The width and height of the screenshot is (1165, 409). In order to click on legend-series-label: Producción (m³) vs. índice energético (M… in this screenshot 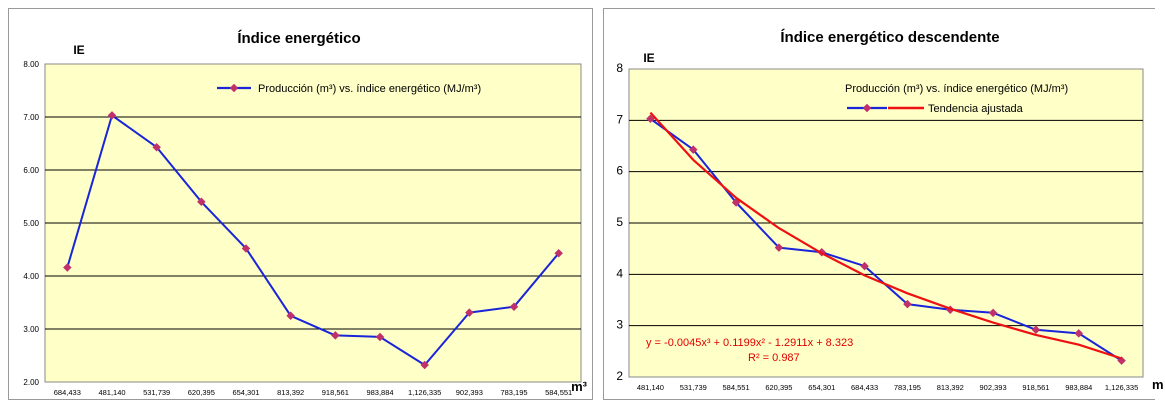, I will do `click(369, 89)`.